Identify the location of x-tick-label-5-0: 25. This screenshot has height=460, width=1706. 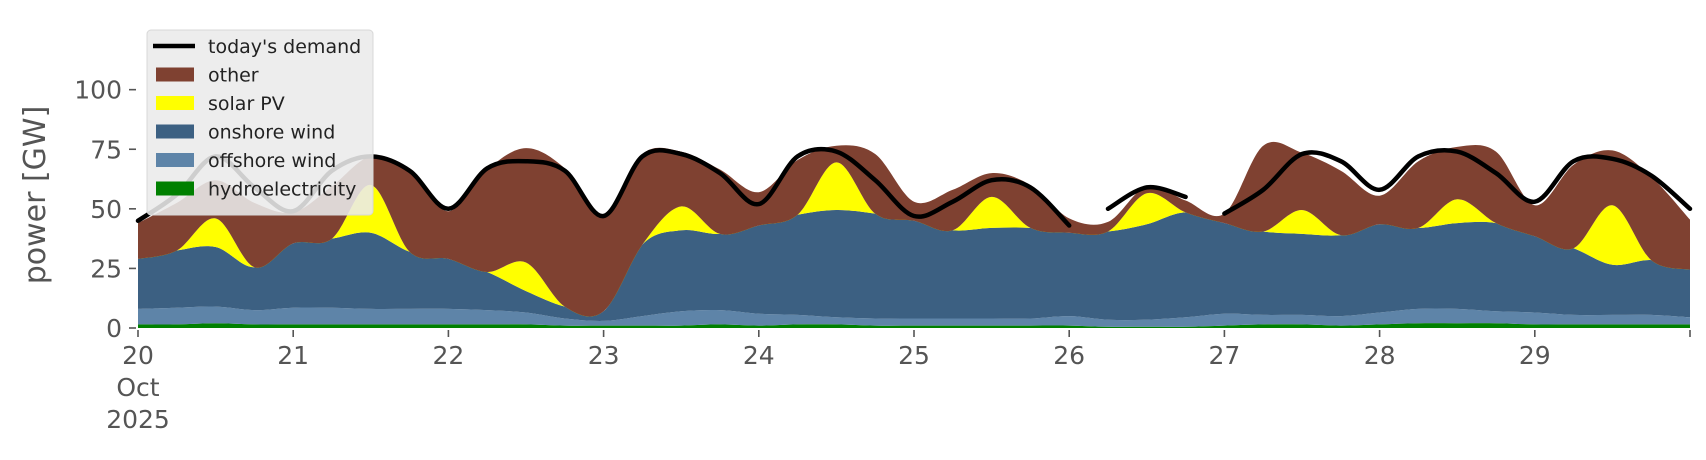
(914, 355).